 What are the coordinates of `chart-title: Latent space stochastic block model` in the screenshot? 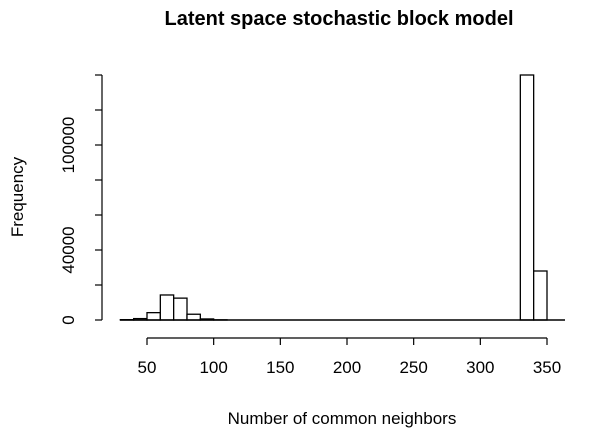 It's located at (339, 19).